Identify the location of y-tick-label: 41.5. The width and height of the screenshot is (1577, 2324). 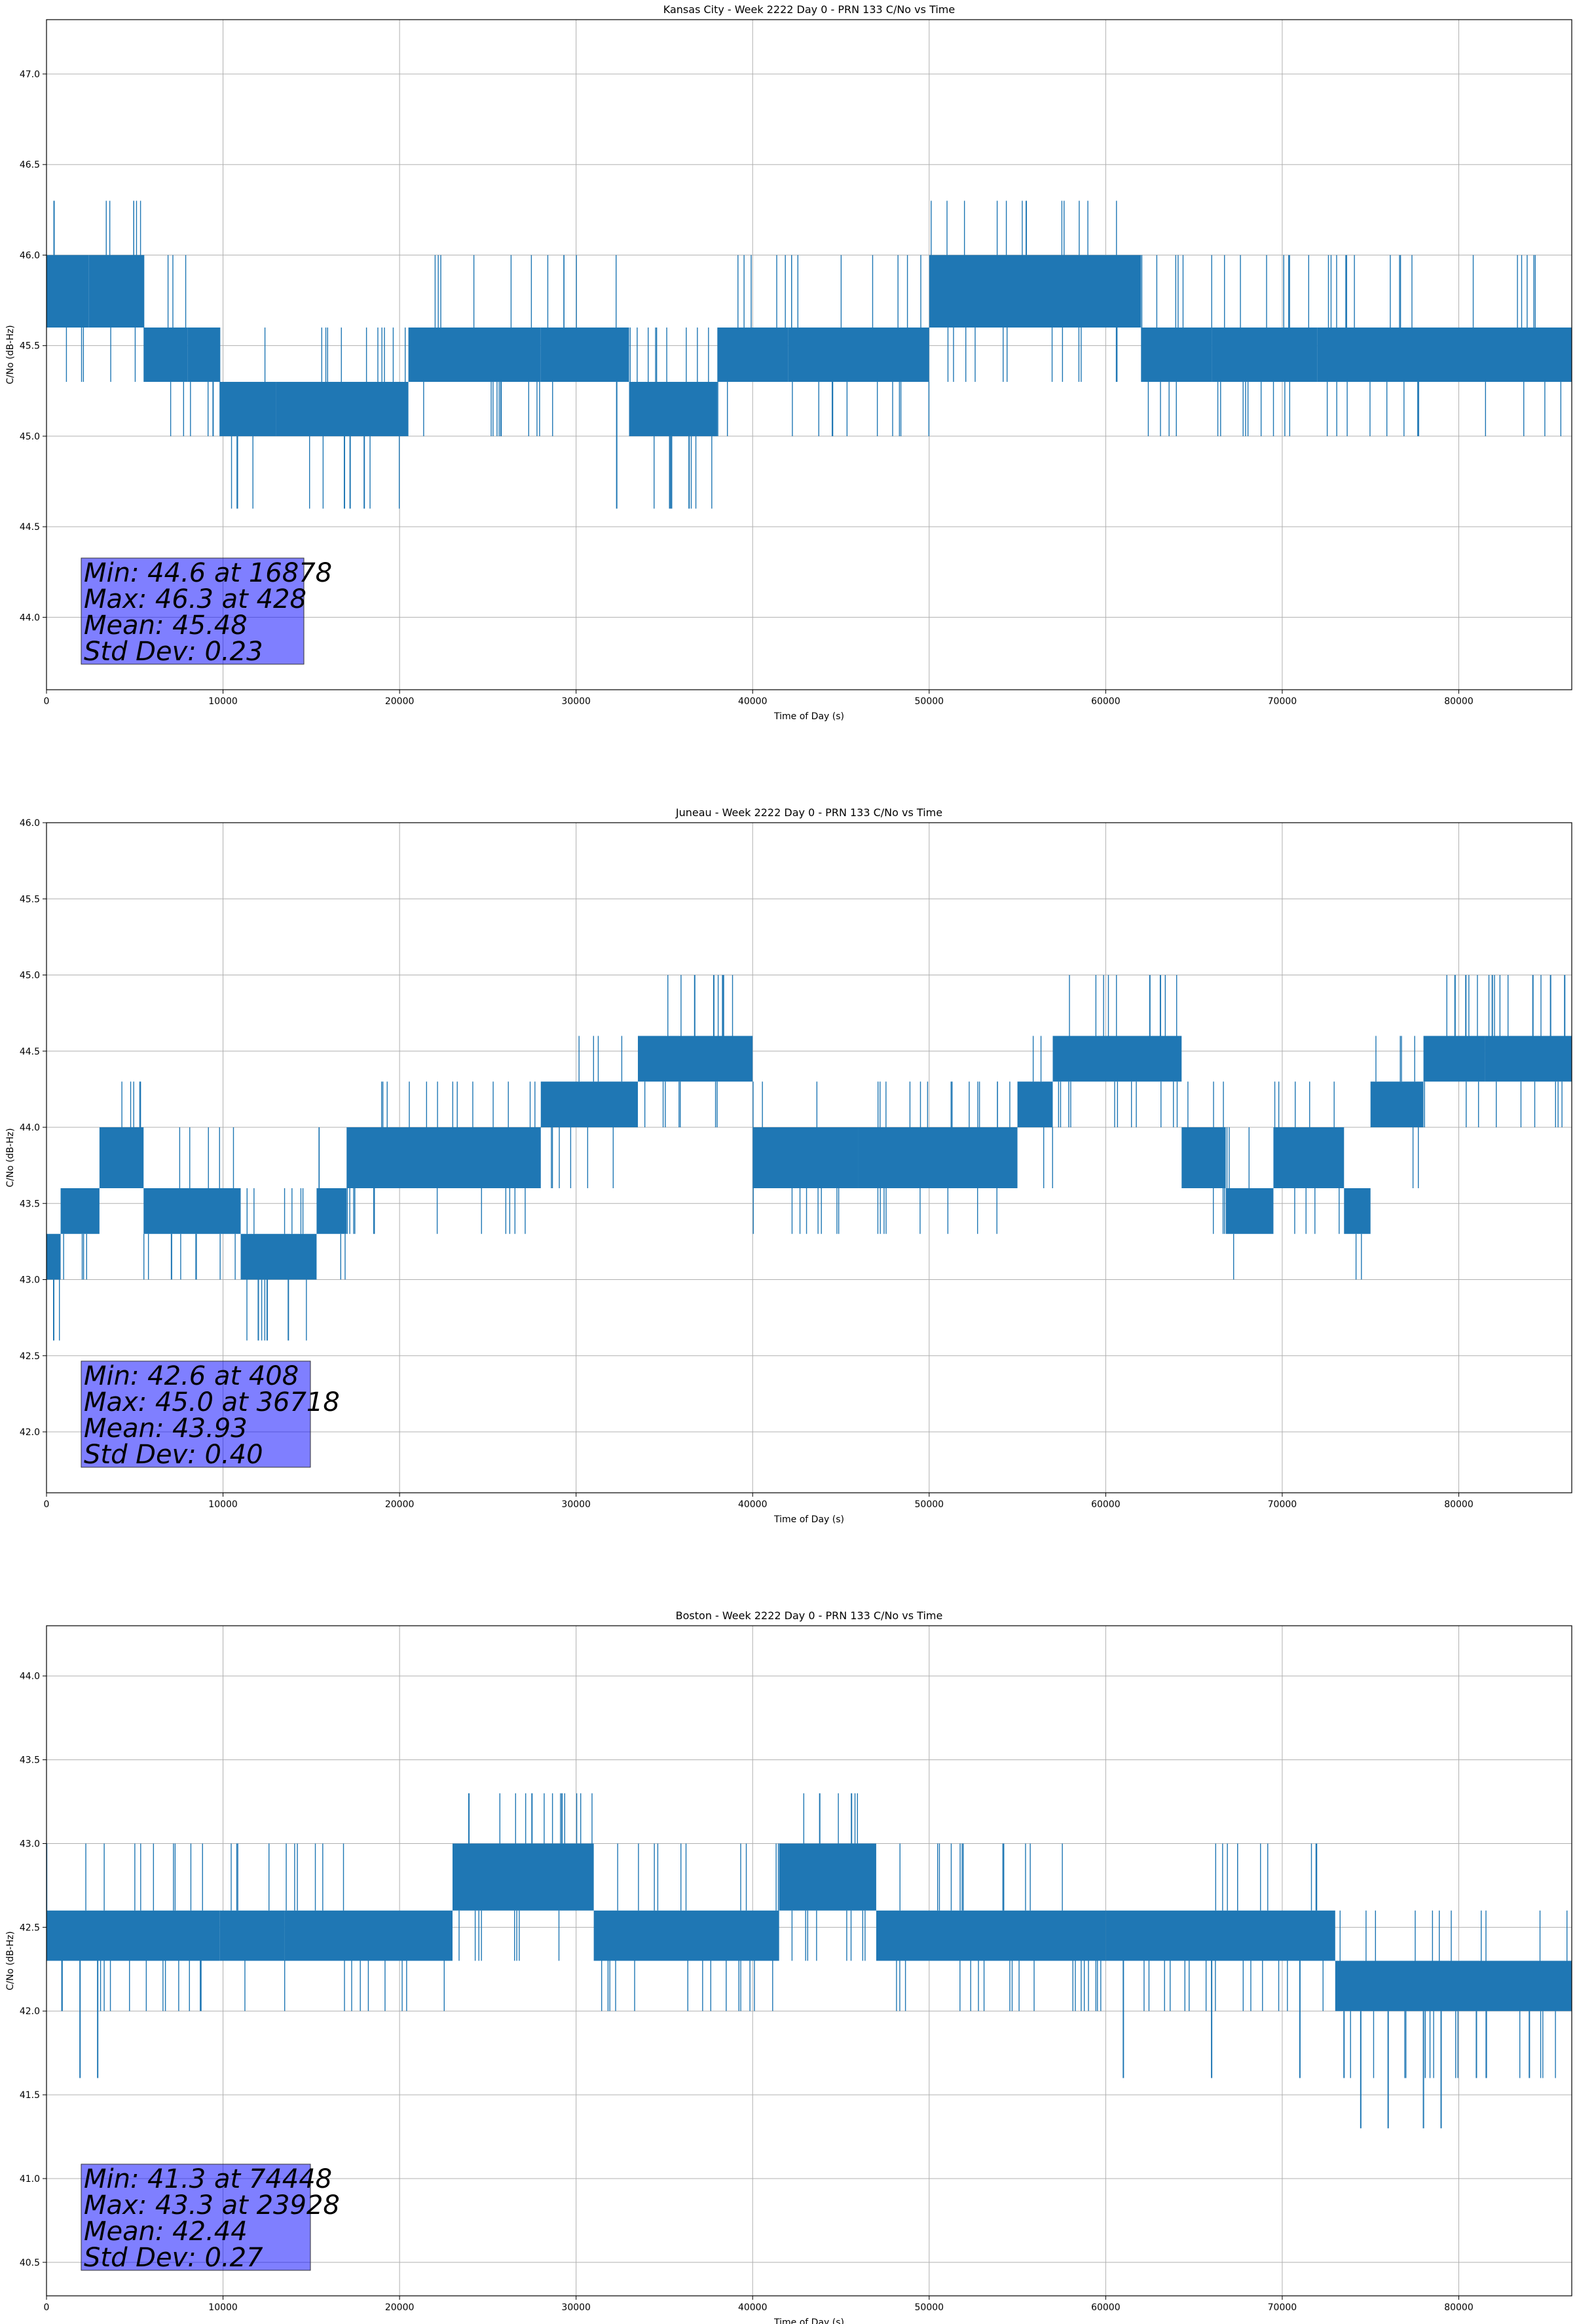
(30, 2095).